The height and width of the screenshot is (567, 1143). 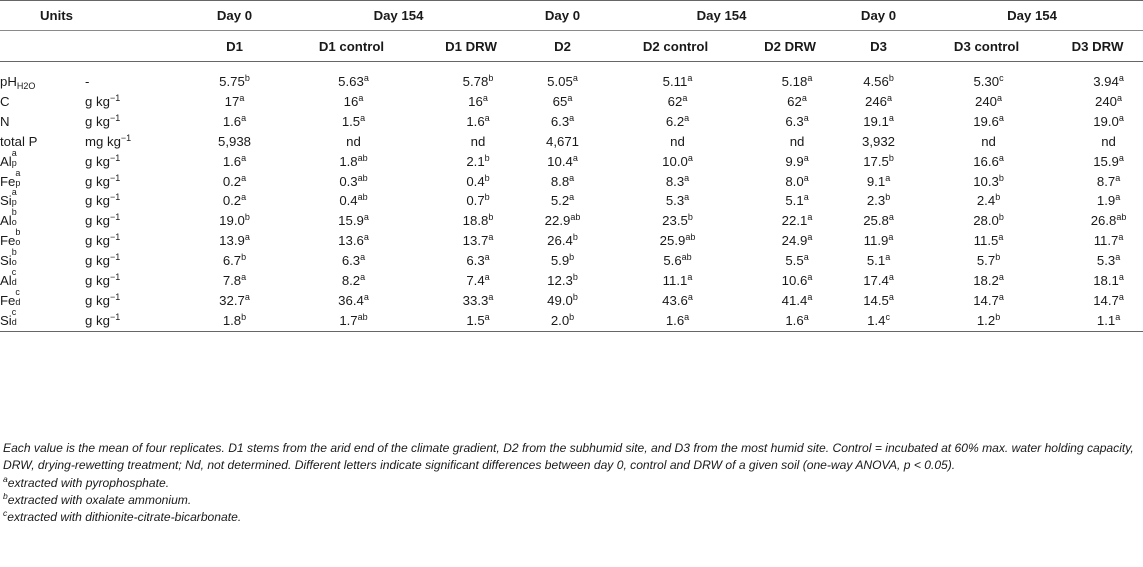 I want to click on group-header-day154-d3: Day 154, so click(x=1032, y=15).